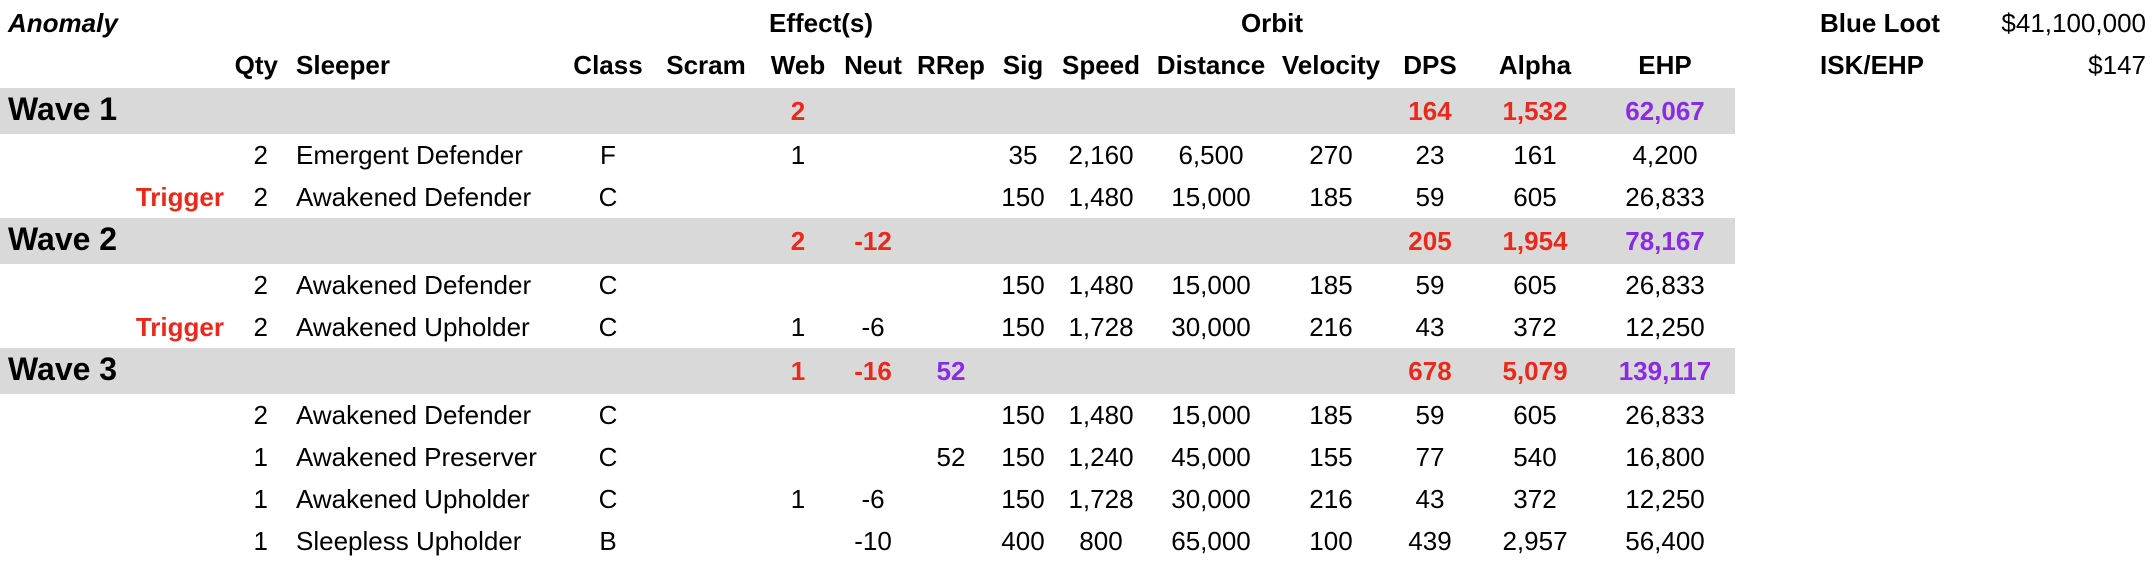 The width and height of the screenshot is (2154, 568). I want to click on wave-title: Wave 1, so click(63, 109).